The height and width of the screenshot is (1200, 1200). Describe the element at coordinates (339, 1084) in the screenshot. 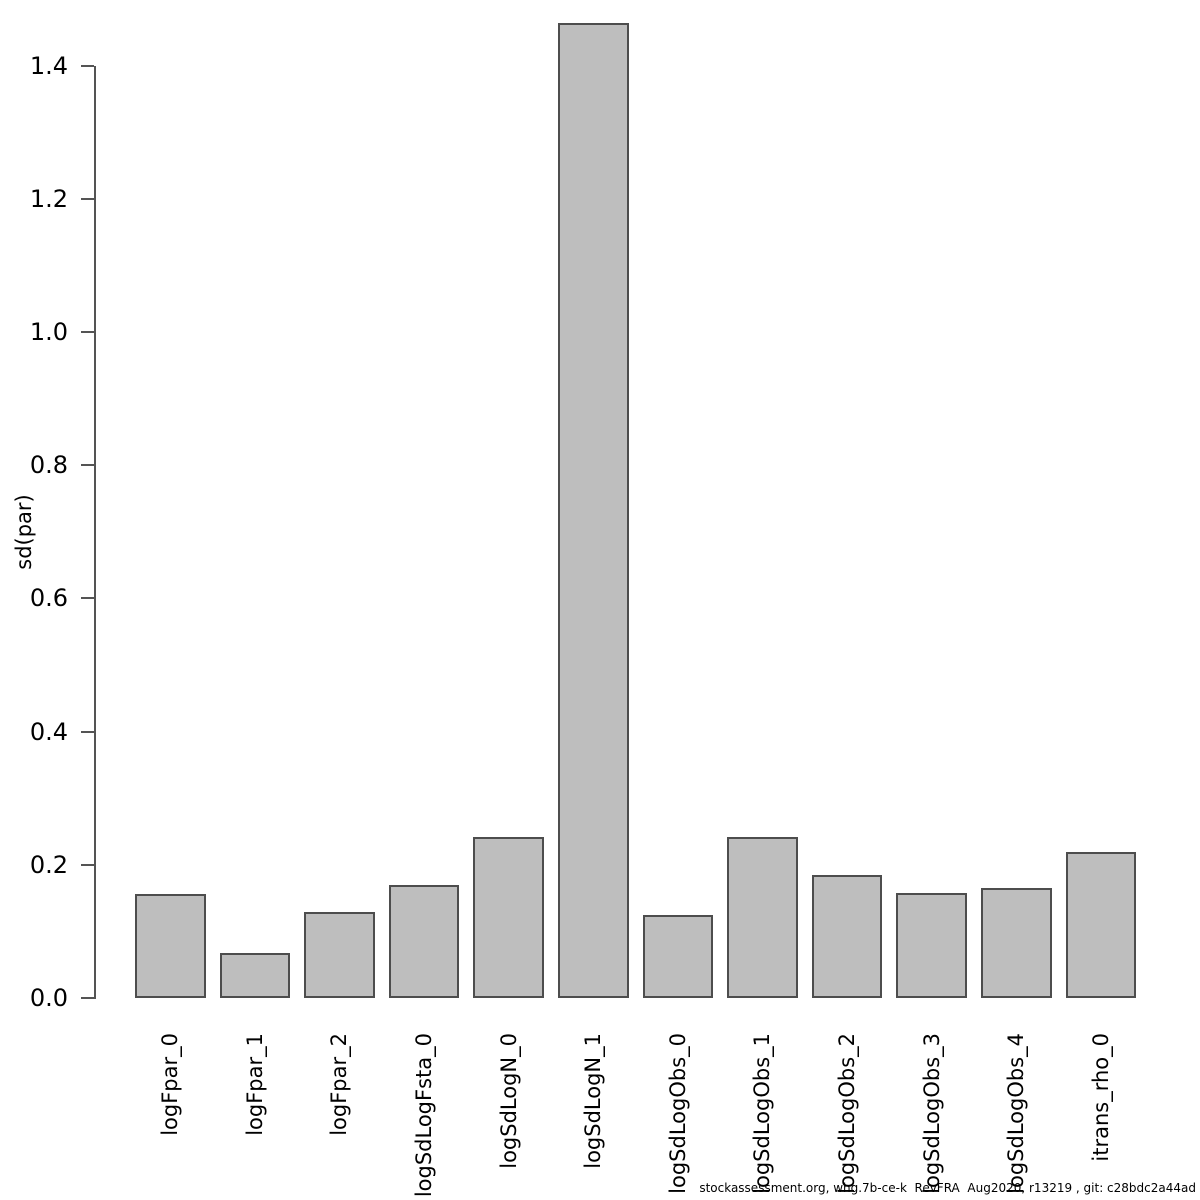

I see `x-axis-label-logFpar_2: logFpar_2` at that location.